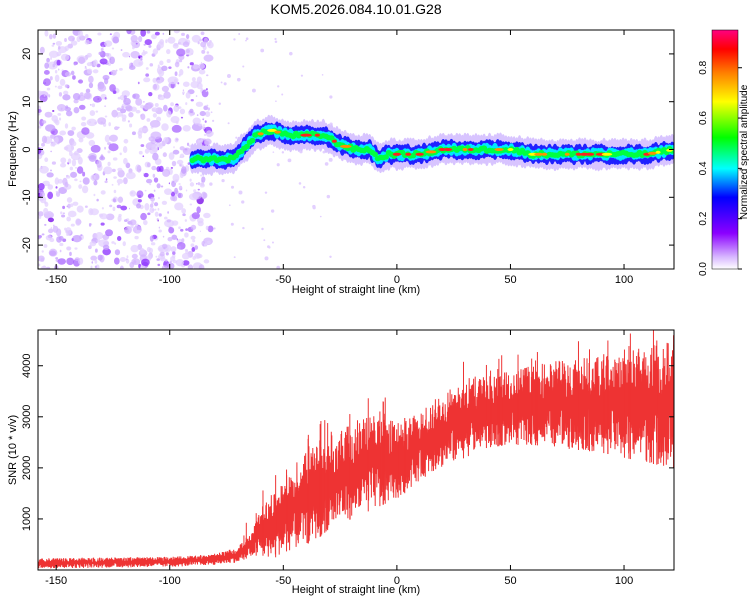 The image size is (750, 600). Describe the element at coordinates (27, 366) in the screenshot. I see `y-tick-label: 4000` at that location.